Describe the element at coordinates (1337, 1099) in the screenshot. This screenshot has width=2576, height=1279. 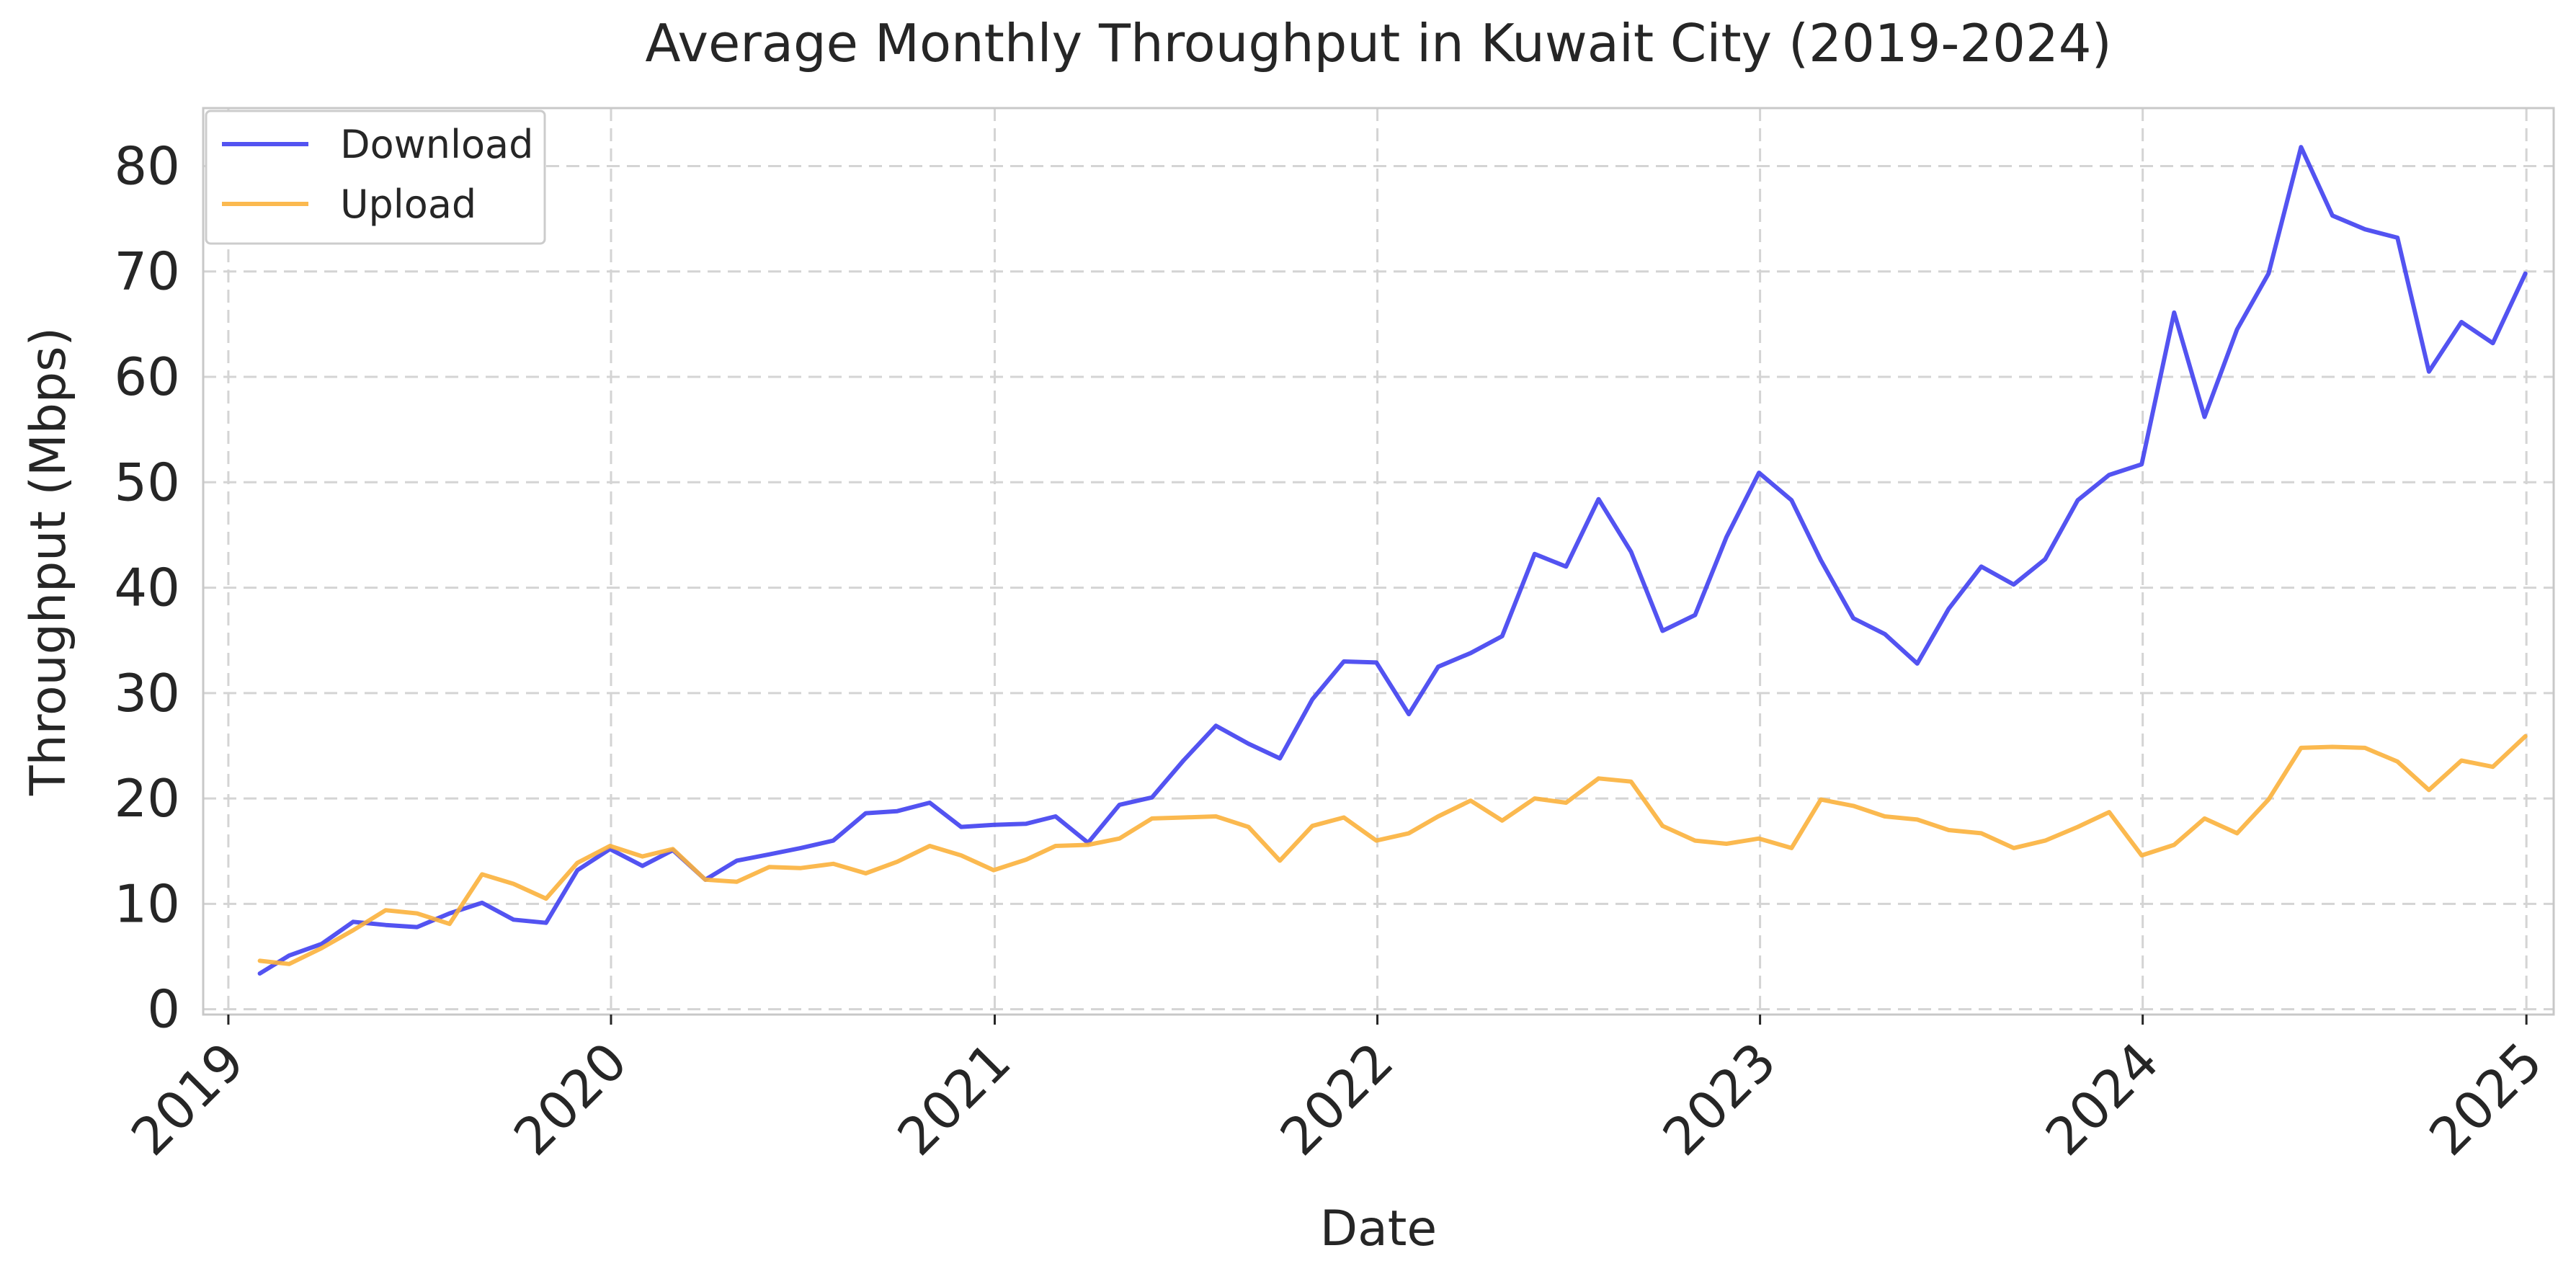
I see `x-tick-label: 2022` at that location.